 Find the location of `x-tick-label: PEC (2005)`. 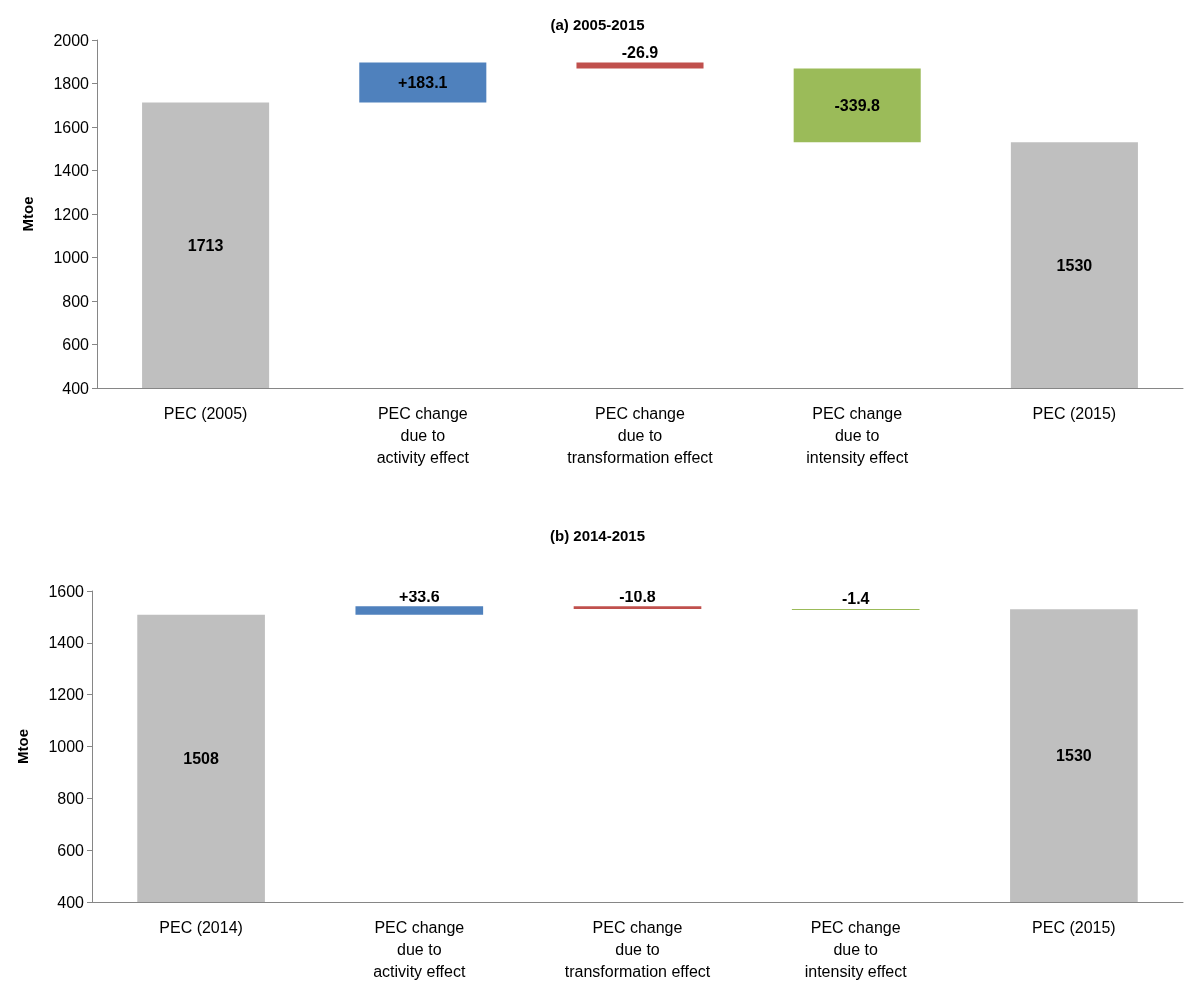

x-tick-label: PEC (2005) is located at coordinates (205, 413).